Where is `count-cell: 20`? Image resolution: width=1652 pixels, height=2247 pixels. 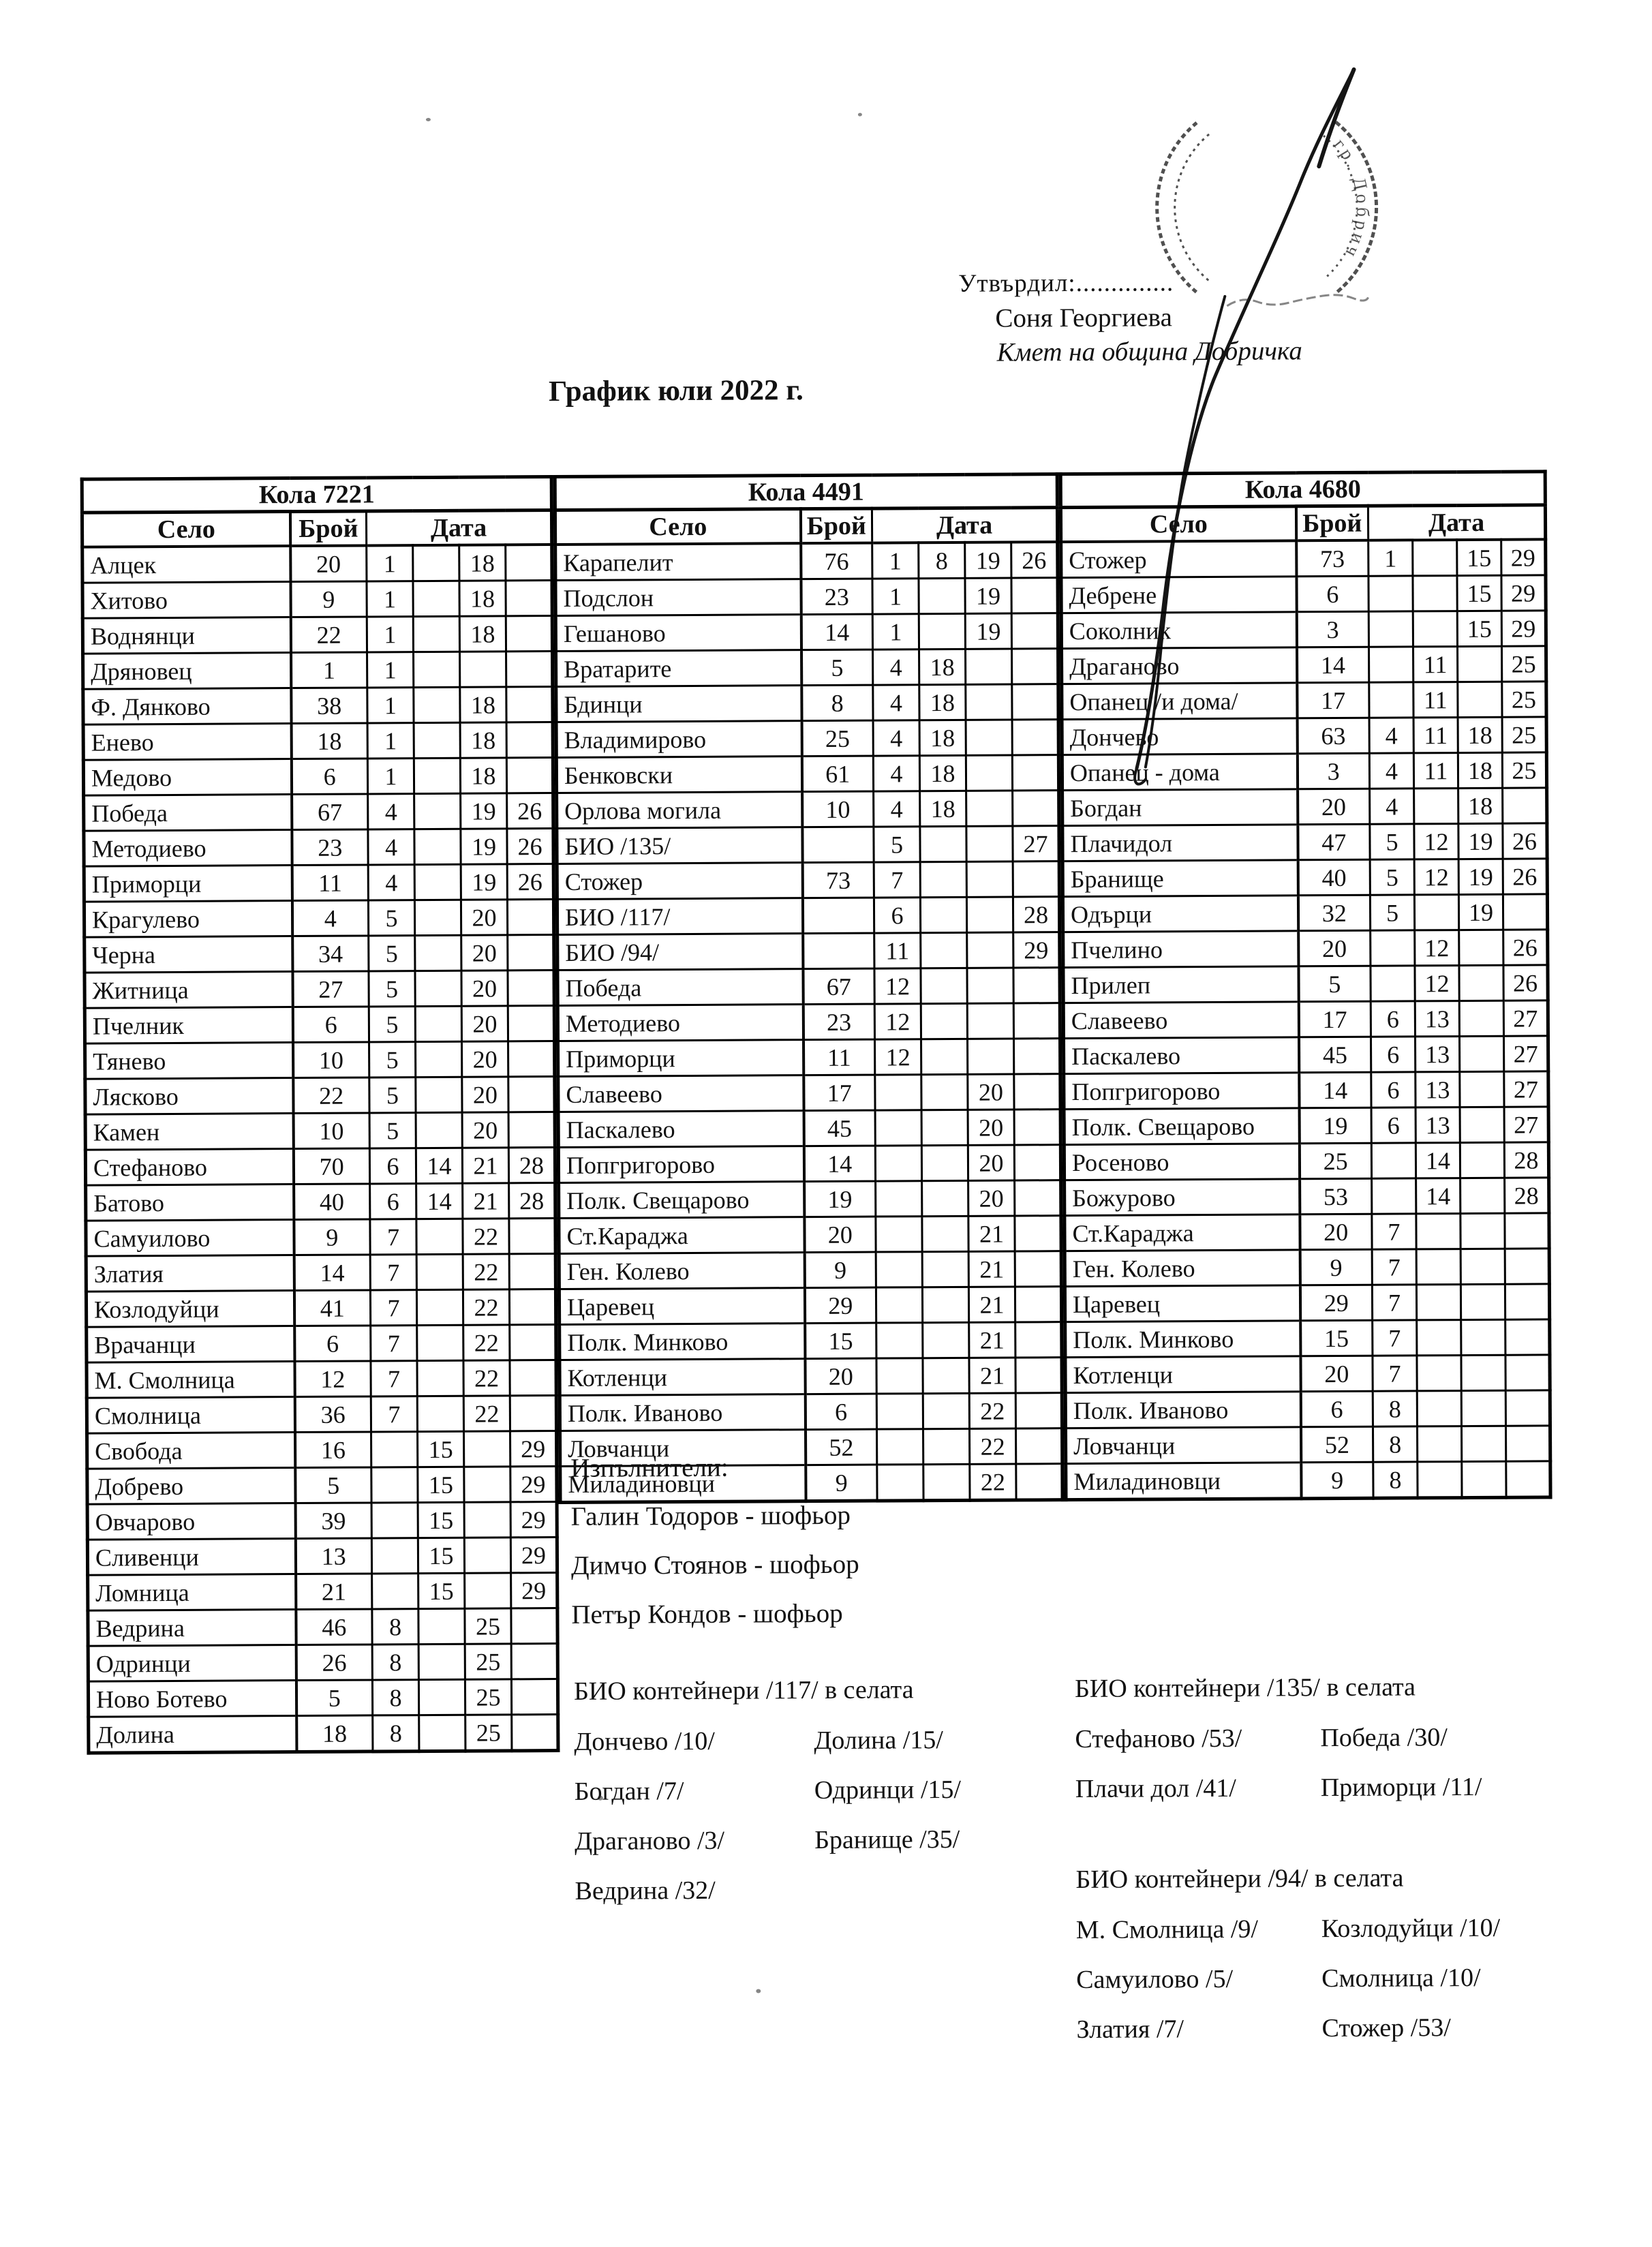 count-cell: 20 is located at coordinates (840, 1235).